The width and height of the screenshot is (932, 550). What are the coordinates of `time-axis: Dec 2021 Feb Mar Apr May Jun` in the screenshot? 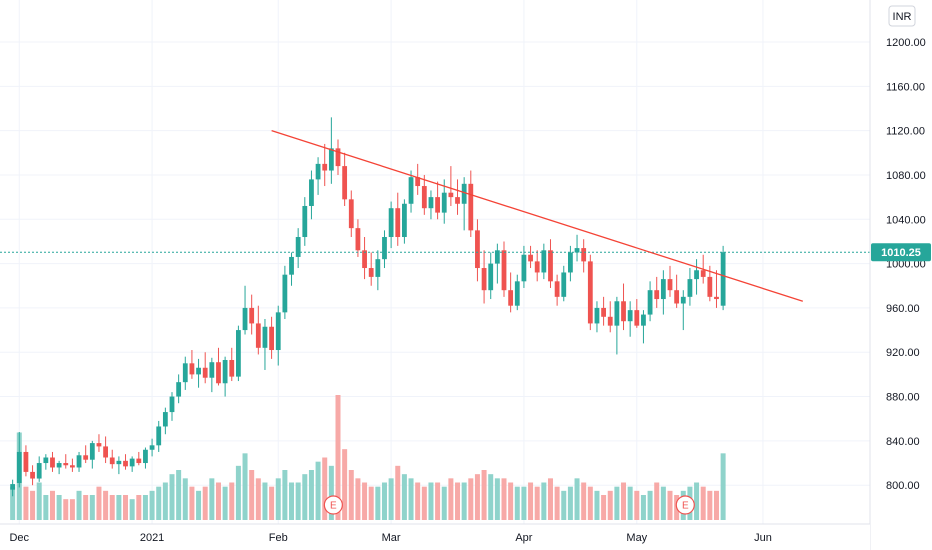 It's located at (390, 538).